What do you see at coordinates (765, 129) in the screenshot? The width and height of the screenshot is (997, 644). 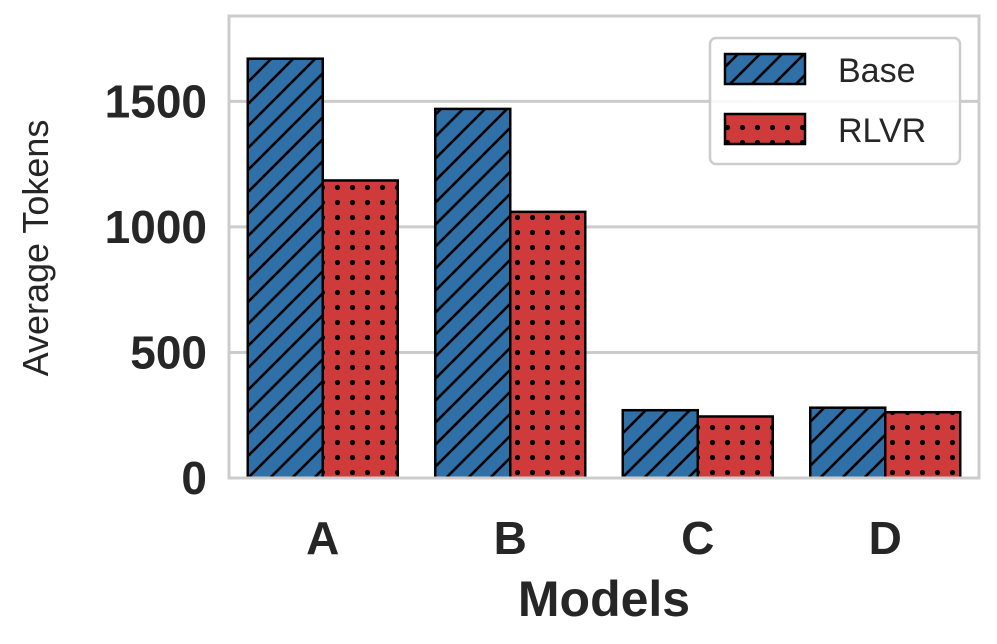 I see `legend-swatch-rlvr` at bounding box center [765, 129].